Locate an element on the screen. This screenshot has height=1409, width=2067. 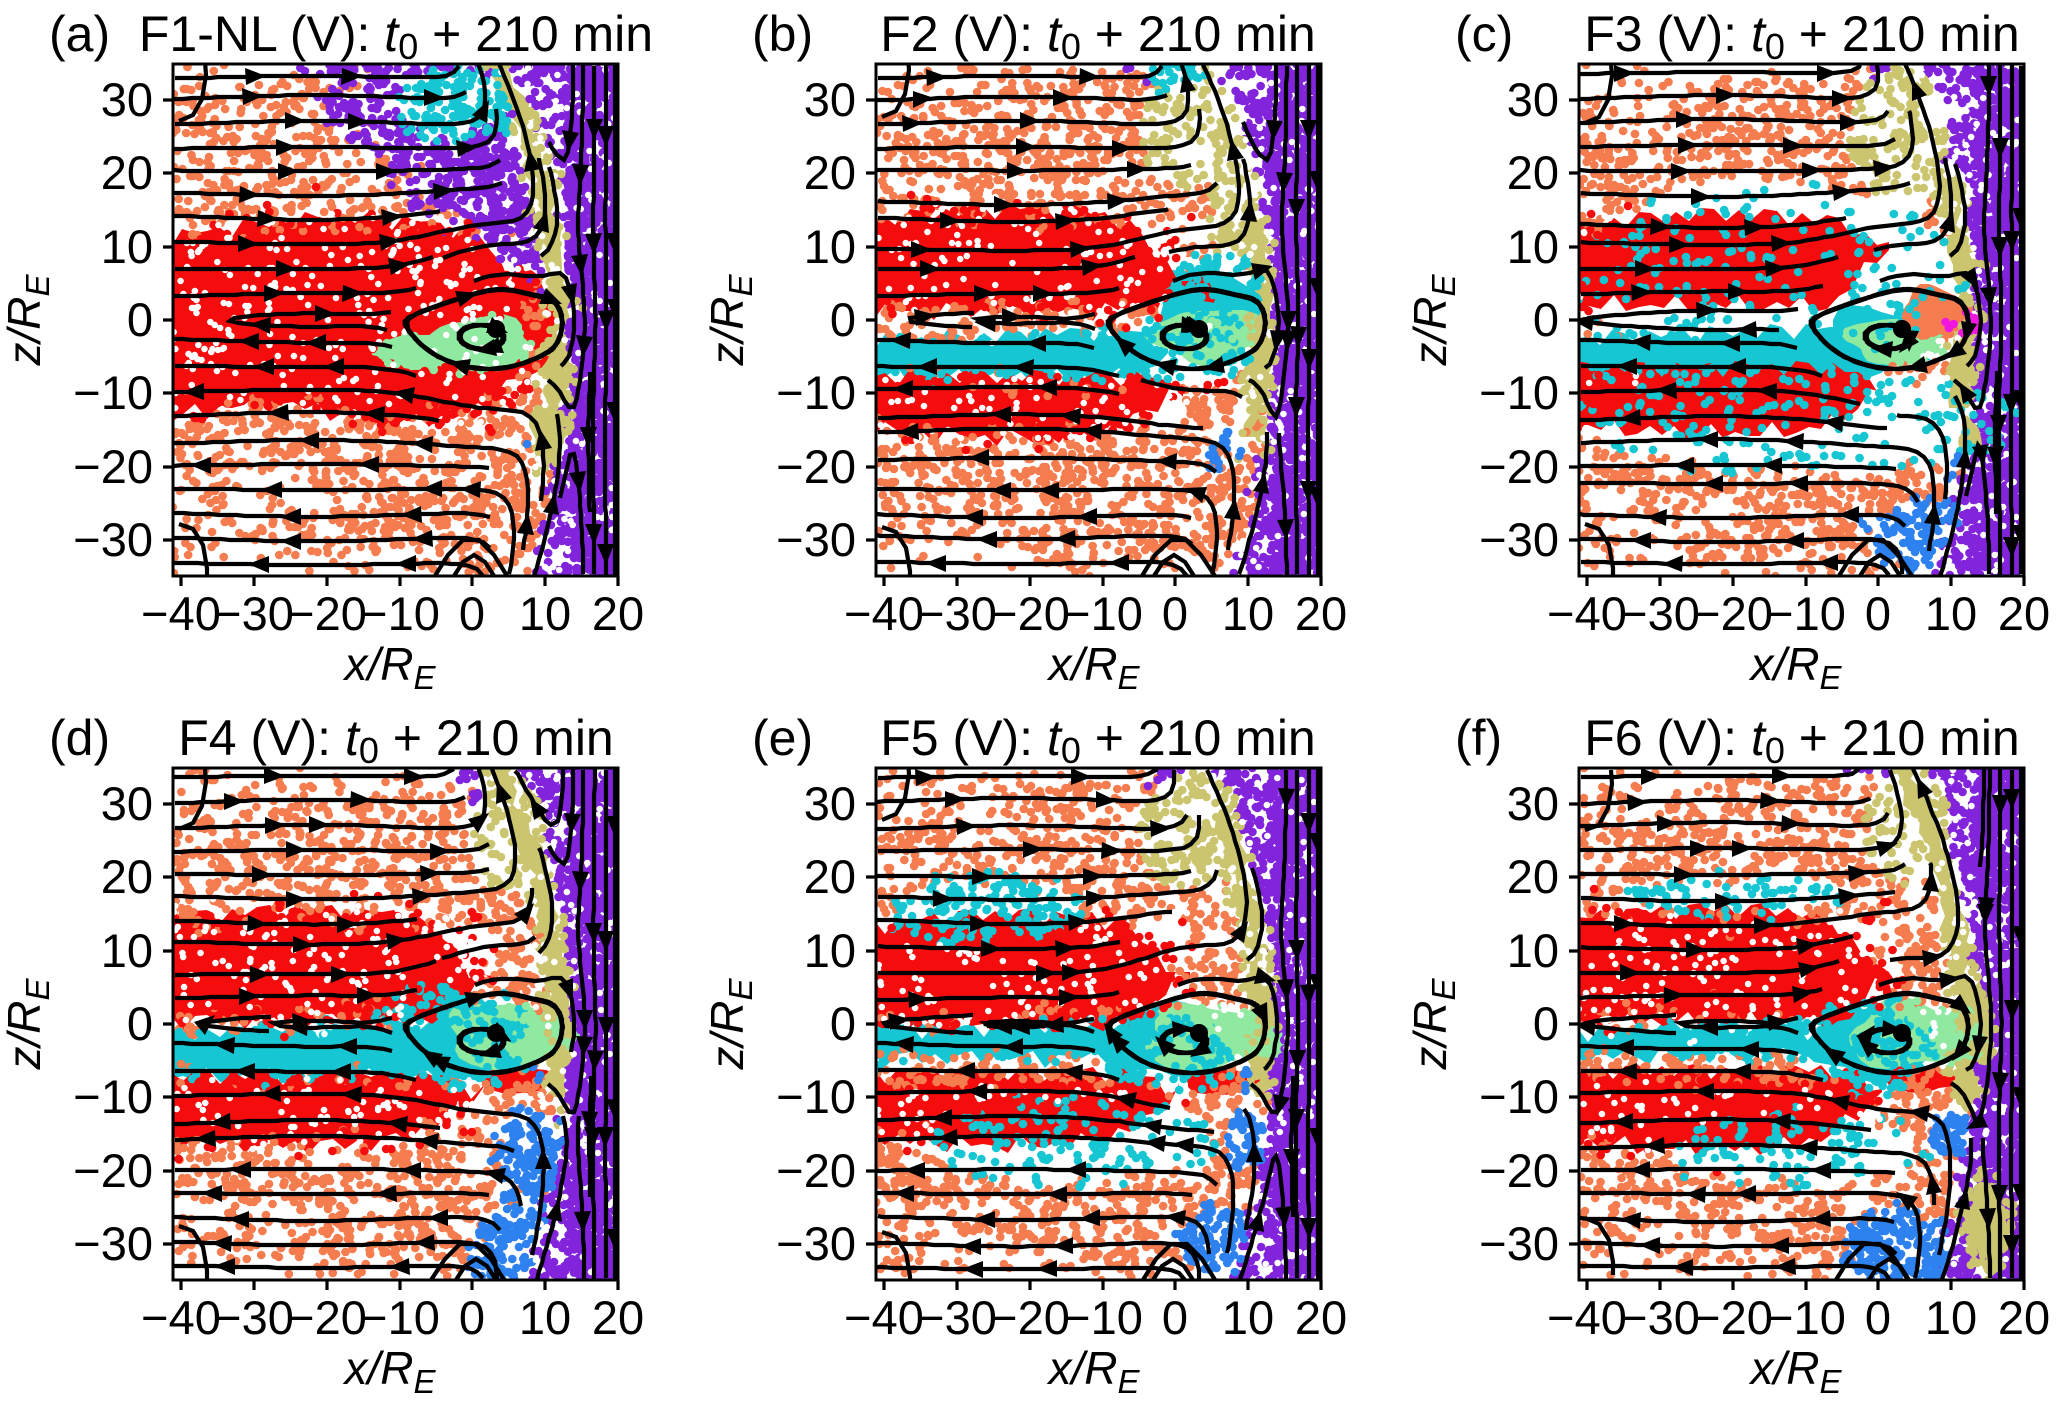
svg-text: F6 (V): t0 + 210 min is located at coordinates (1802, 740).